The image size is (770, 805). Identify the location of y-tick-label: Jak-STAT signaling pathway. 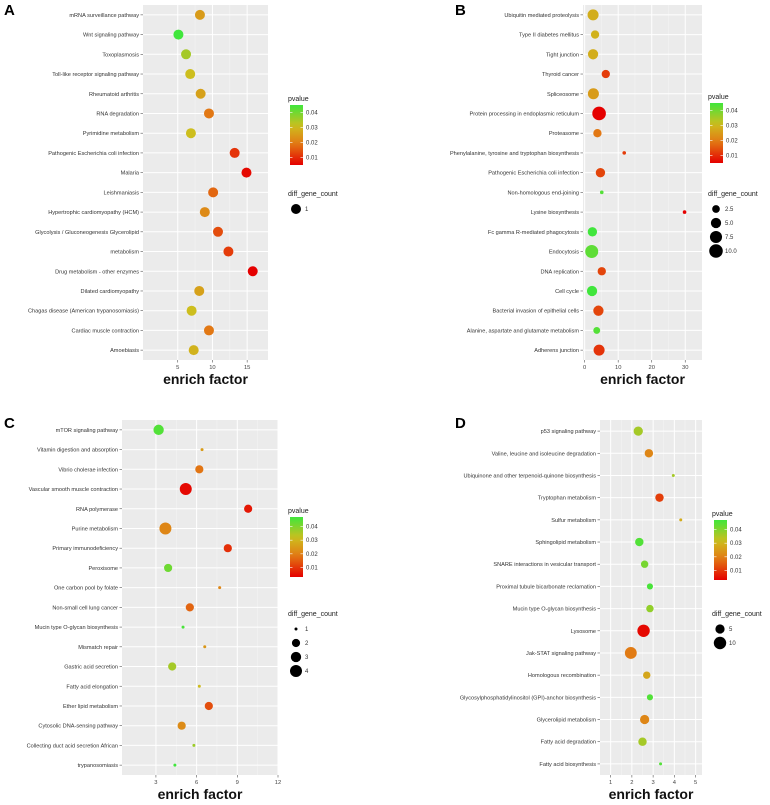
(561, 654).